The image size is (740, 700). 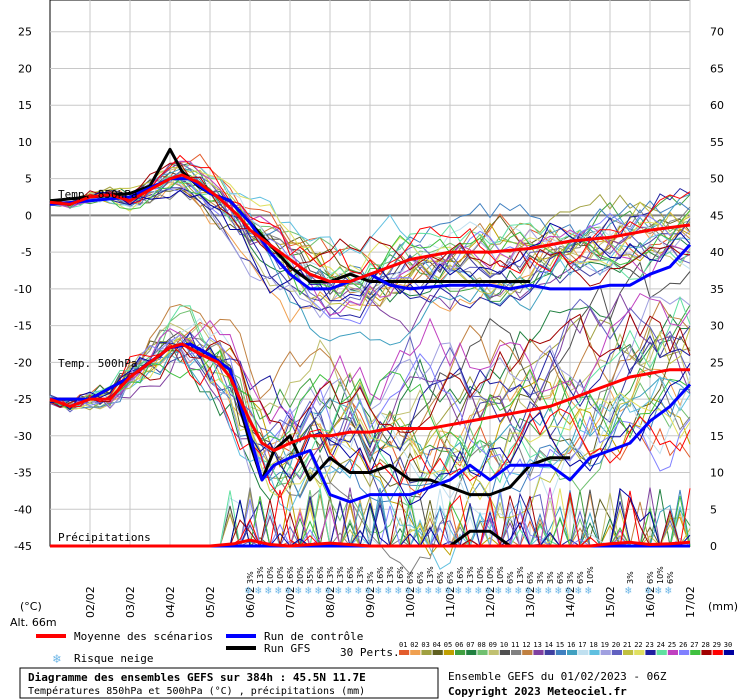 I want to click on legend-snow-label: Risque neige, so click(x=113, y=658).